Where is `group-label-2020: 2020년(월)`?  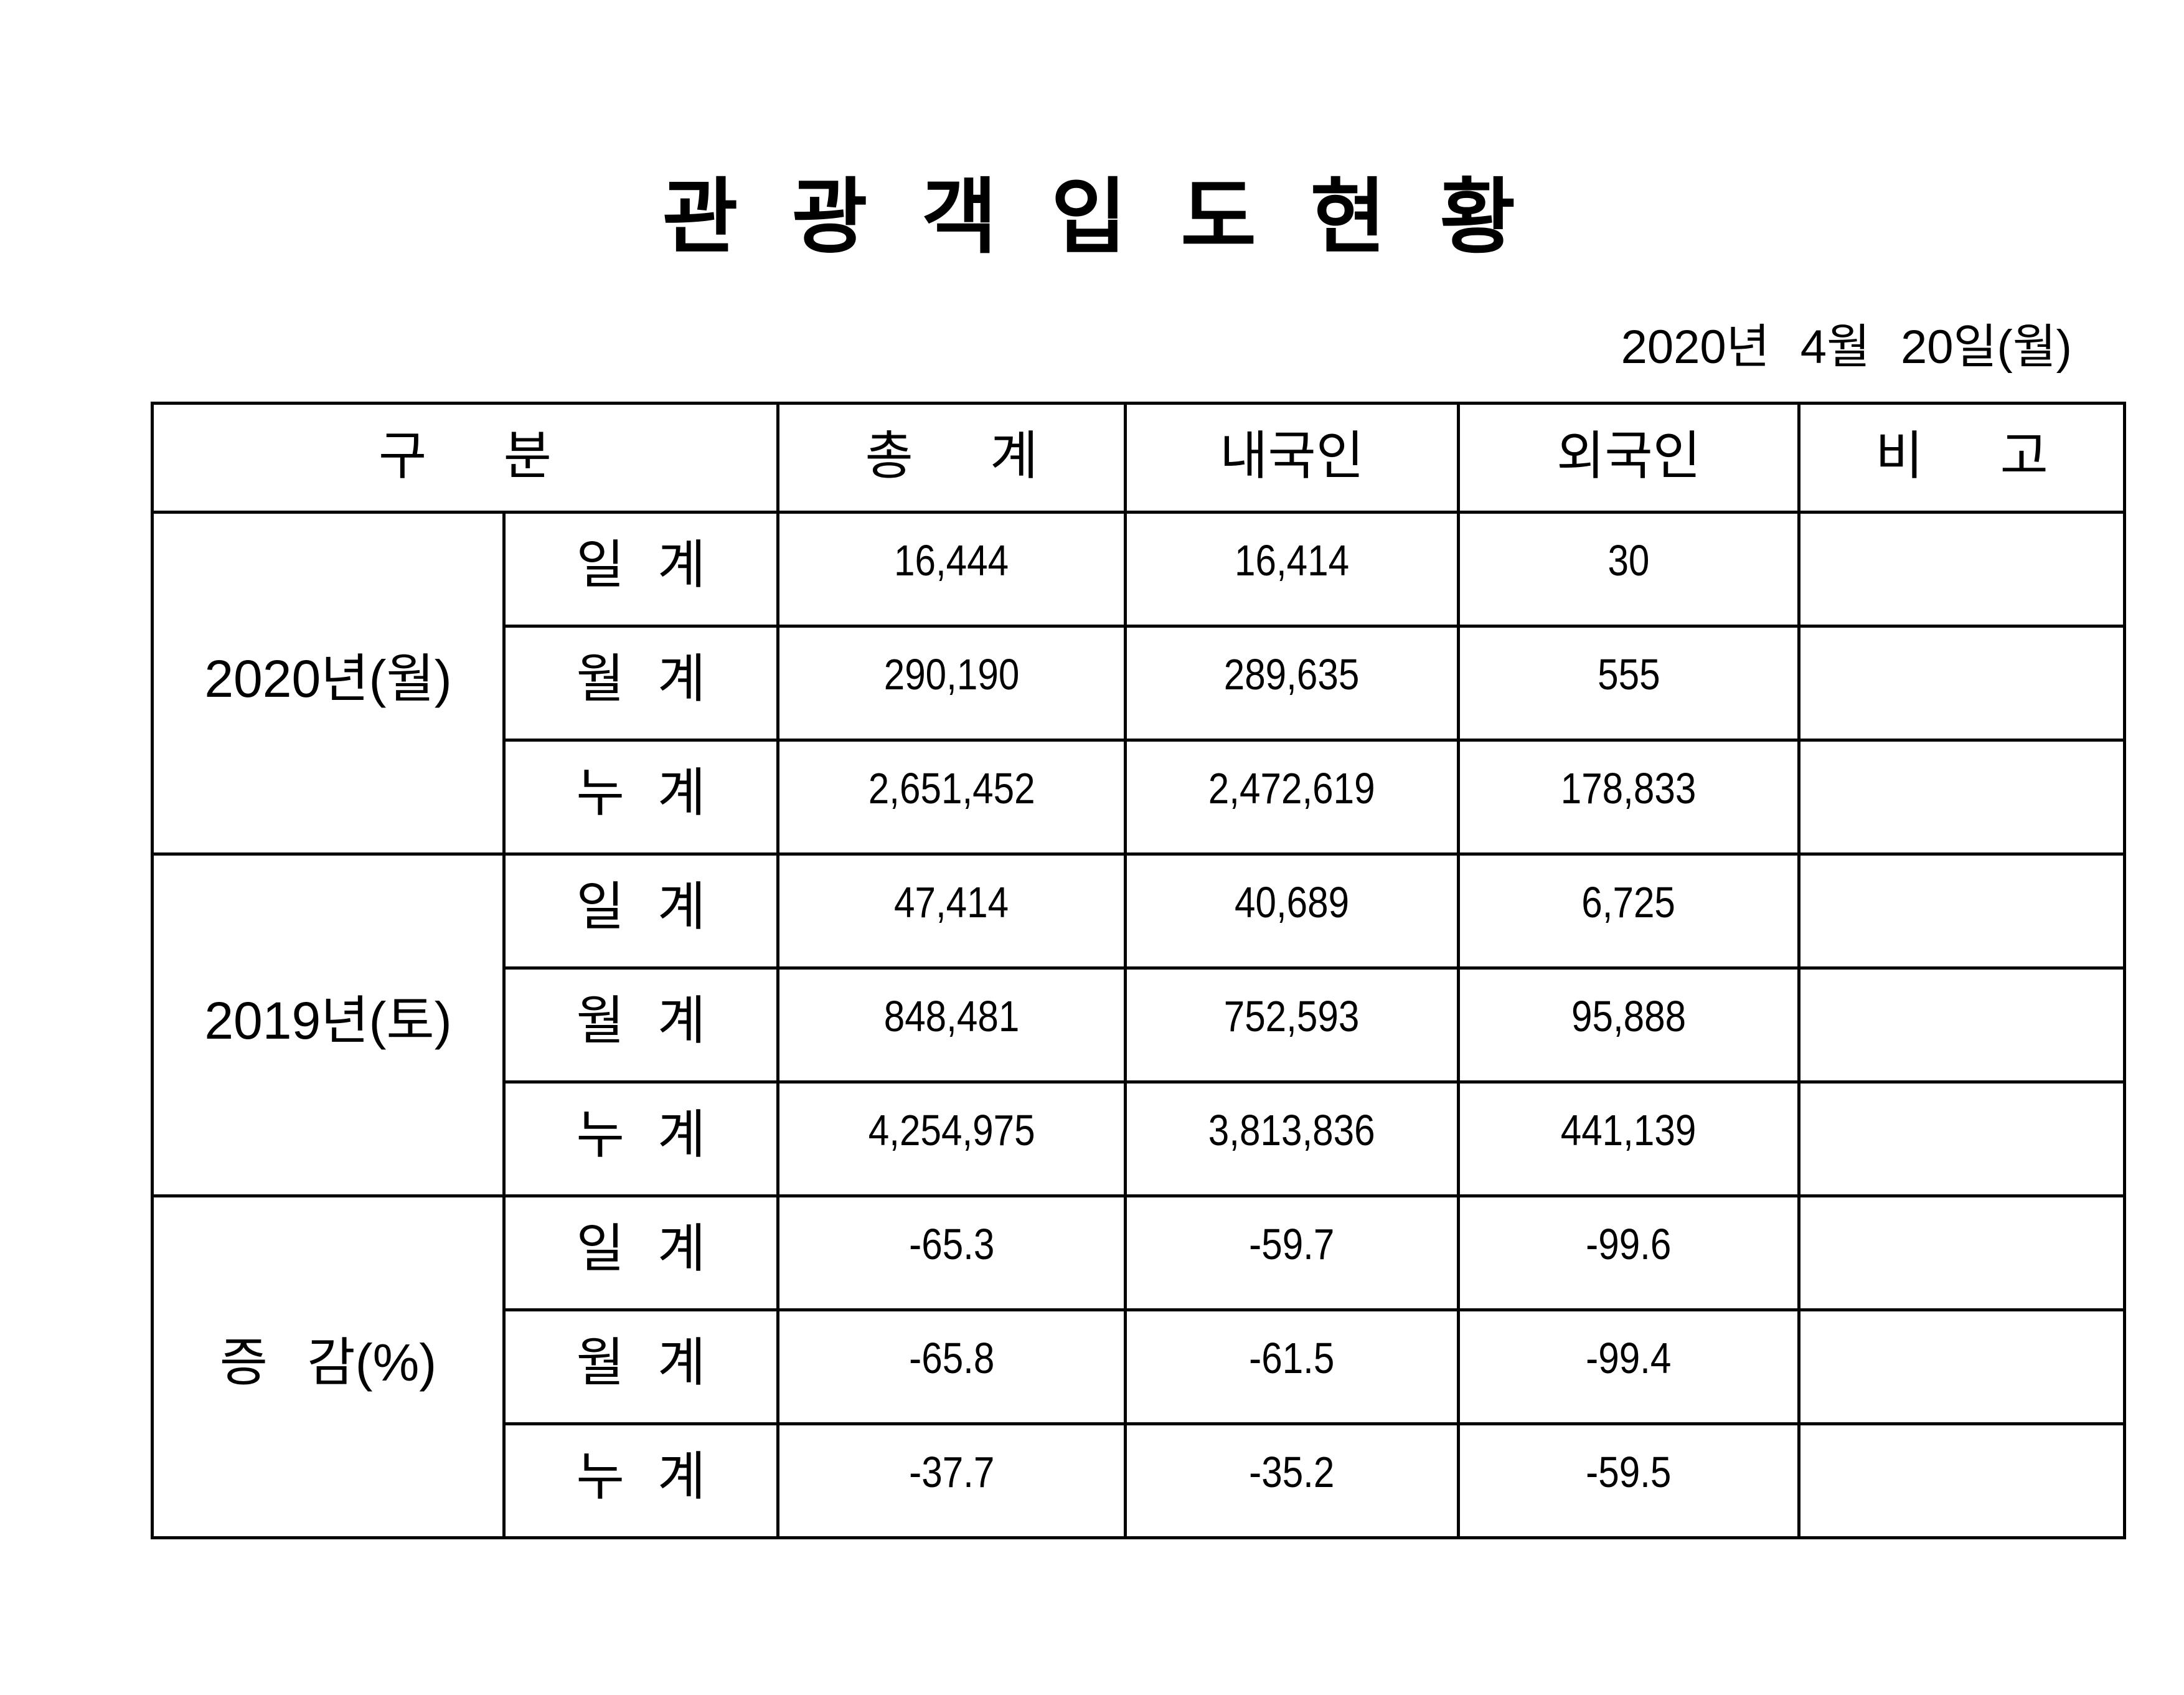 group-label-2020: 2020년(월) is located at coordinates (329, 683).